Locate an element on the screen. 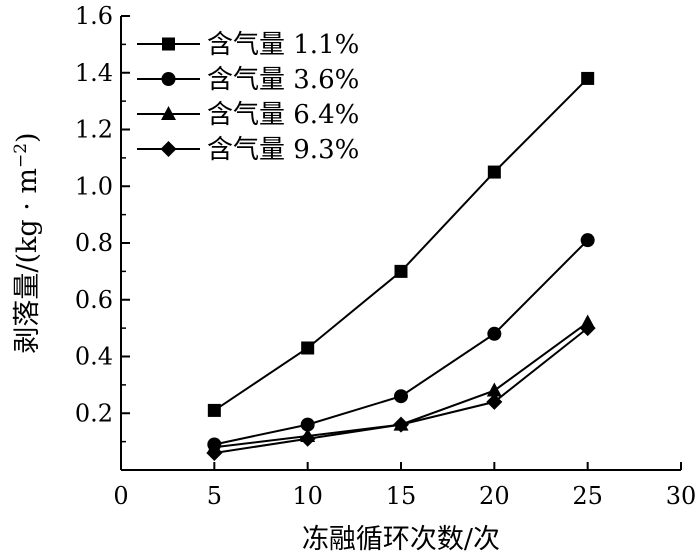 This screenshot has height=558, width=700. data-point-triangle is located at coordinates (494, 389).